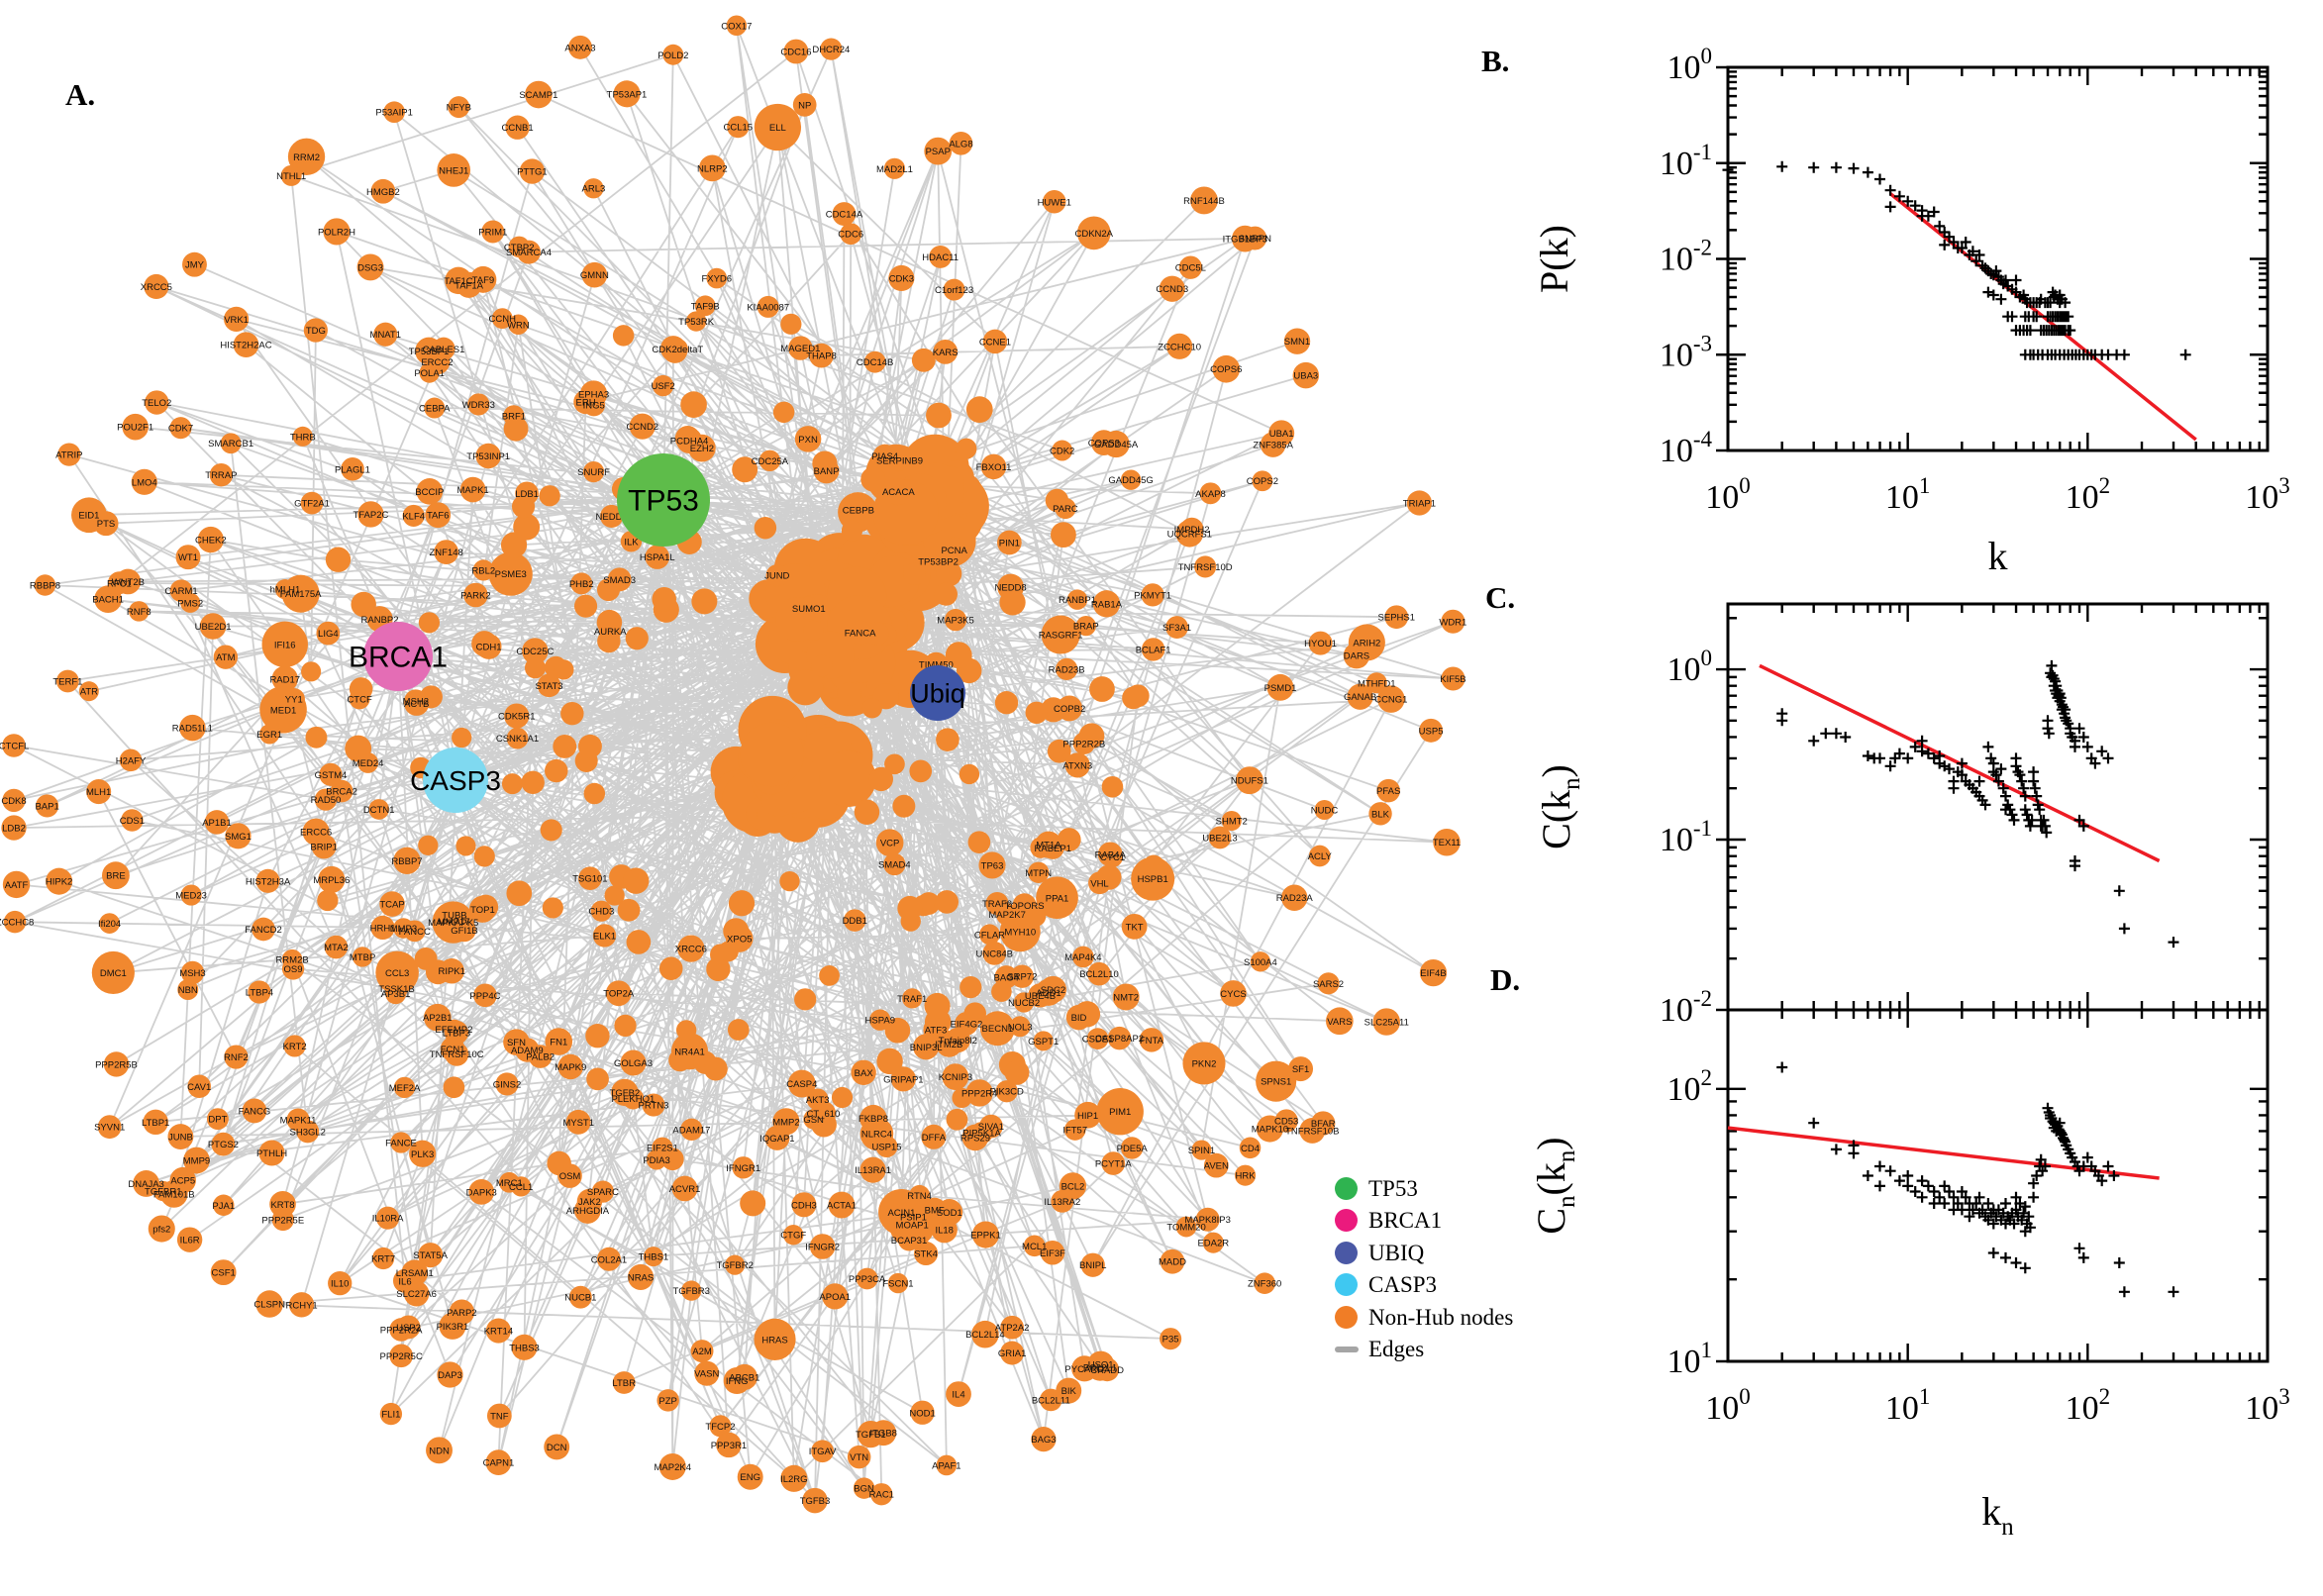 Image resolution: width=2323 pixels, height=1596 pixels. What do you see at coordinates (498, 1332) in the screenshot?
I see `svg-text: KRT14` at bounding box center [498, 1332].